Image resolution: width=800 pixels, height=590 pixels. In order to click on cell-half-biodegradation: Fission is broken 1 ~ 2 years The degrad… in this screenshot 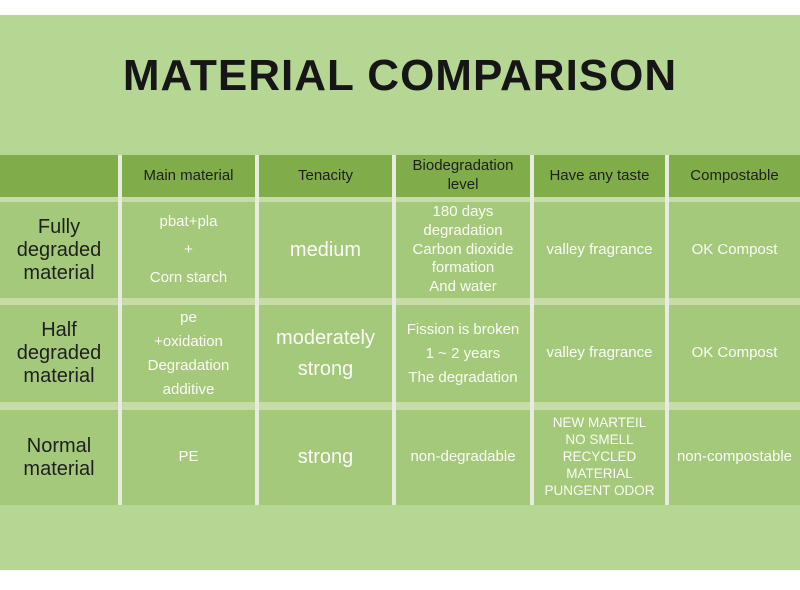, I will do `click(463, 353)`.